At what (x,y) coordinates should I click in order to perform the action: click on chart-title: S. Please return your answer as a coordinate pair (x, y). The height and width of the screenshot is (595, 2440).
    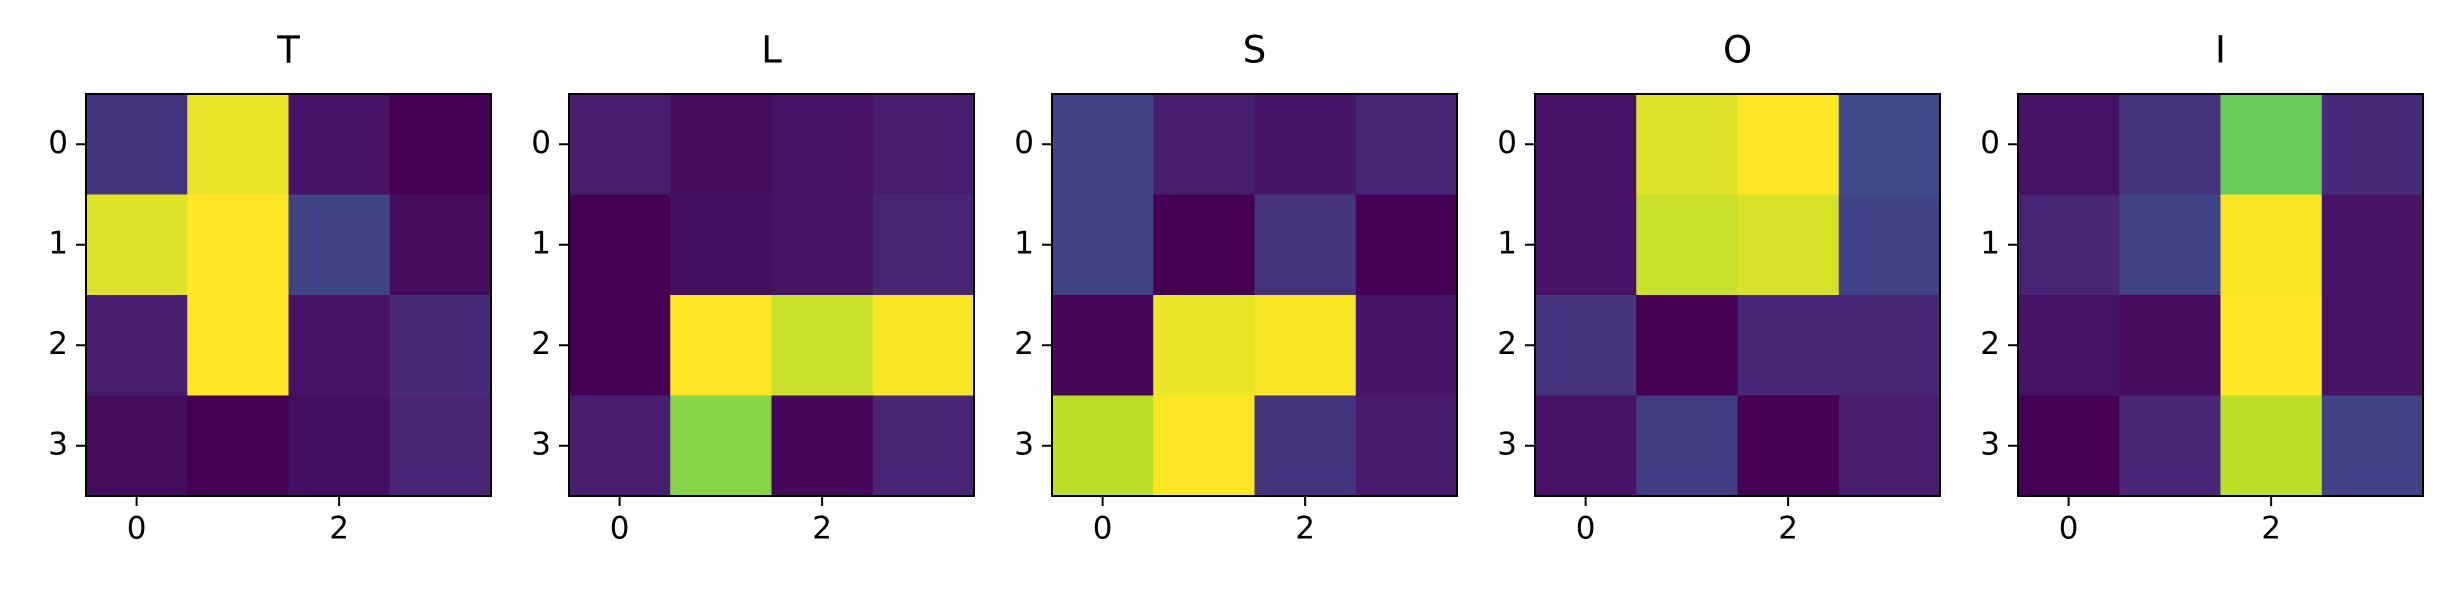
    Looking at the image, I should click on (1255, 50).